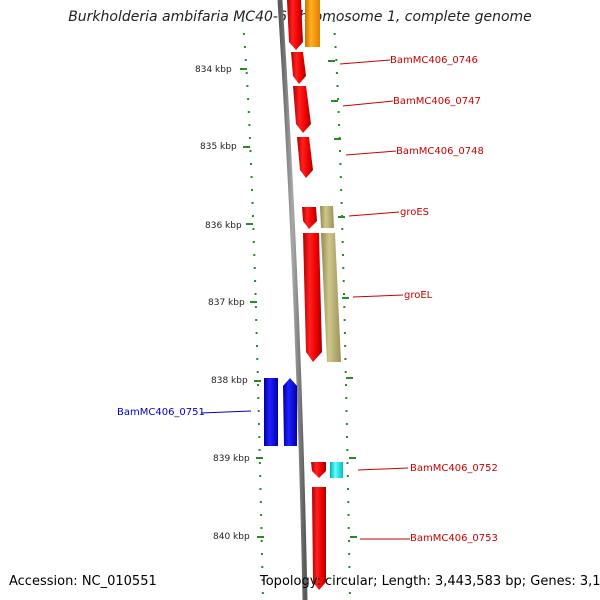 This screenshot has width=600, height=600. I want to click on gene-label: BamMC406_0751, so click(161, 412).